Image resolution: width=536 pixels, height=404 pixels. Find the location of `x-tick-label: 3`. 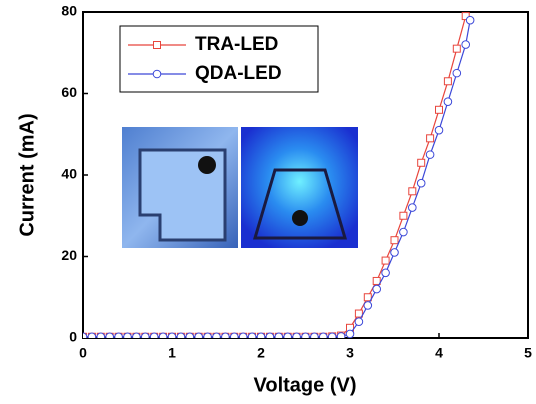

x-tick-label: 3 is located at coordinates (350, 353).